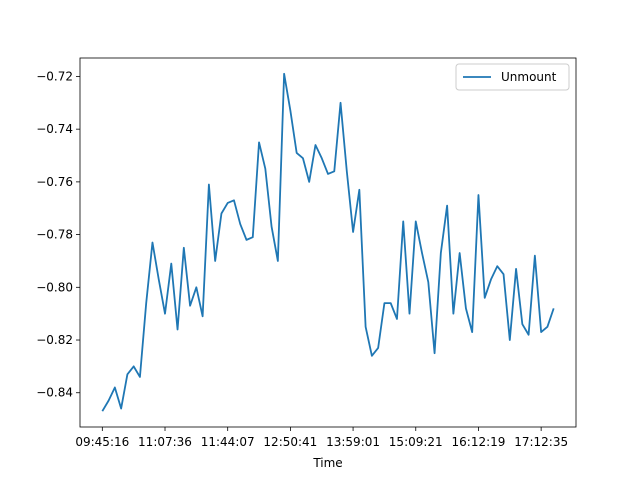 The height and width of the screenshot is (480, 640). I want to click on x-tick-label: 11:44:07, so click(228, 442).